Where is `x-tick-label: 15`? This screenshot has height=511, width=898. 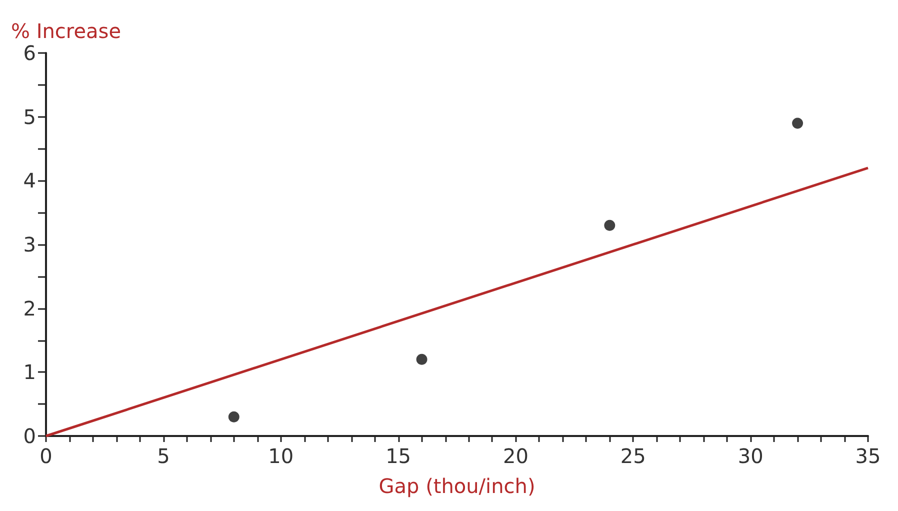
x-tick-label: 15 is located at coordinates (399, 456).